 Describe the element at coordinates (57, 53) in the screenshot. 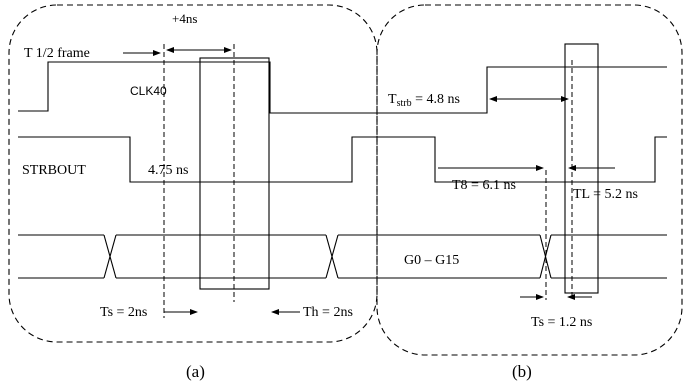

I see `half-frame-label: T 1/2 frame` at that location.